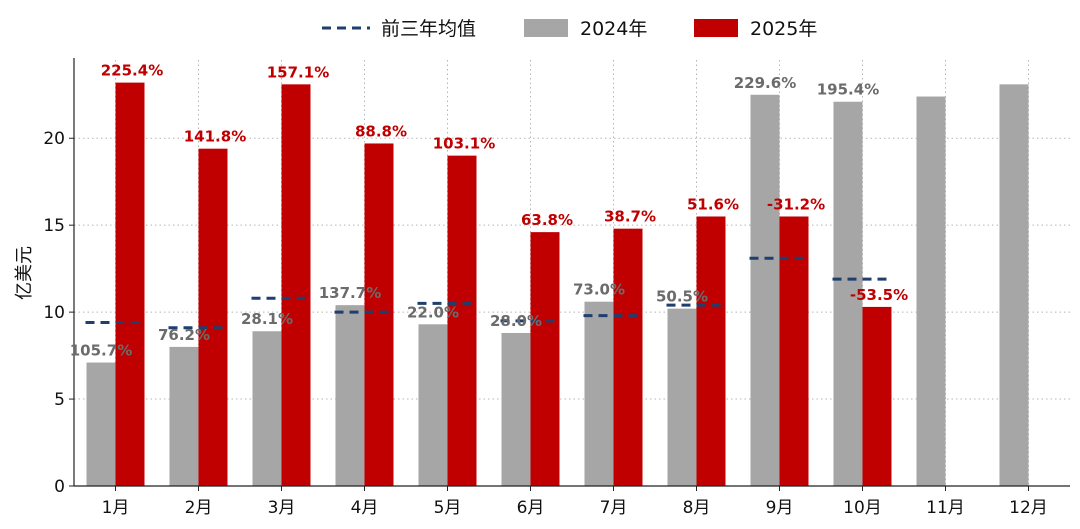 The image size is (1080, 529). What do you see at coordinates (132, 71) in the screenshot?
I see `data-label-2025: 225.4%` at bounding box center [132, 71].